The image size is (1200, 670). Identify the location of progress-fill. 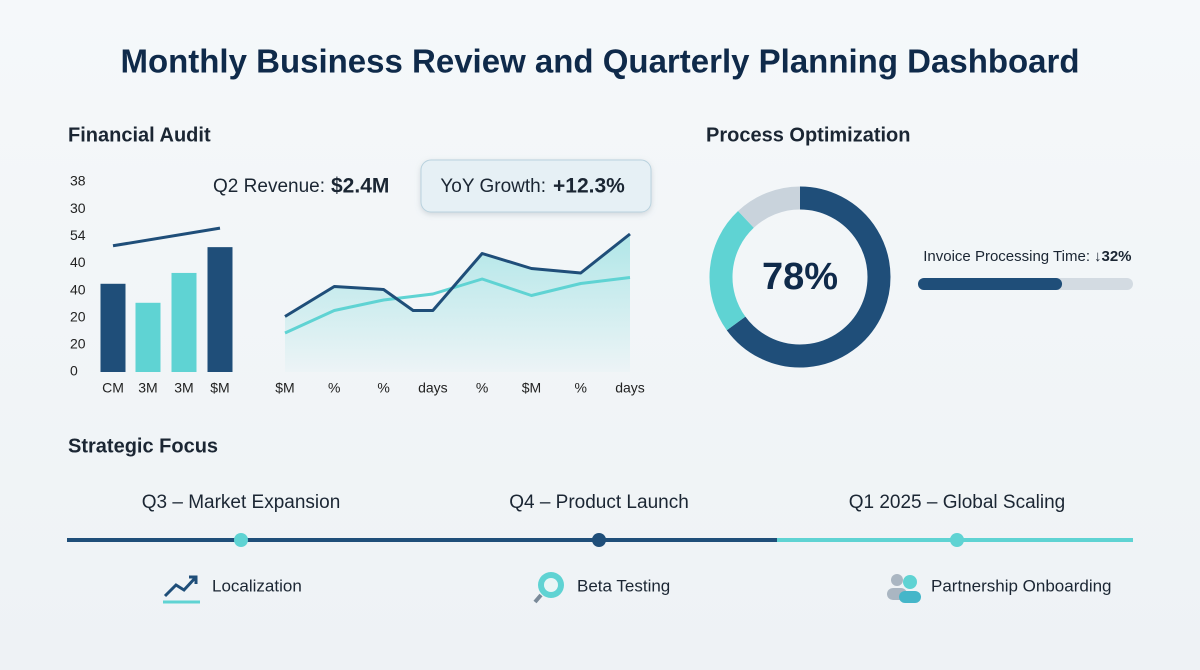
(990, 284).